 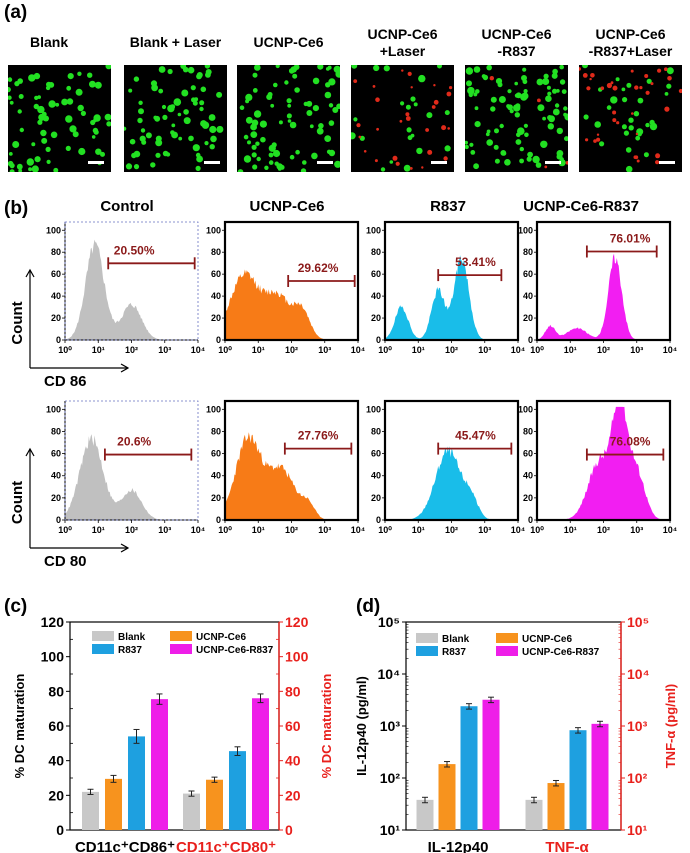 I want to click on panel-d-label: (d), so click(x=368, y=606).